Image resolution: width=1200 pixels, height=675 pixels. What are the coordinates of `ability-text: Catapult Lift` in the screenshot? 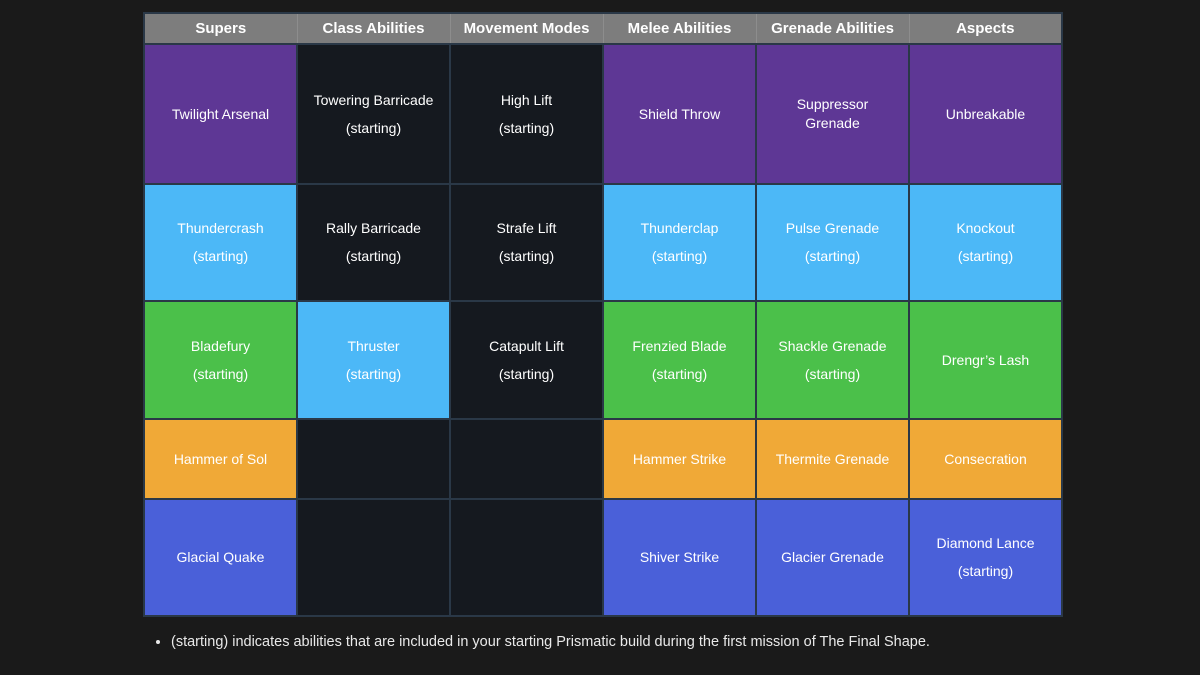 It's located at (526, 345).